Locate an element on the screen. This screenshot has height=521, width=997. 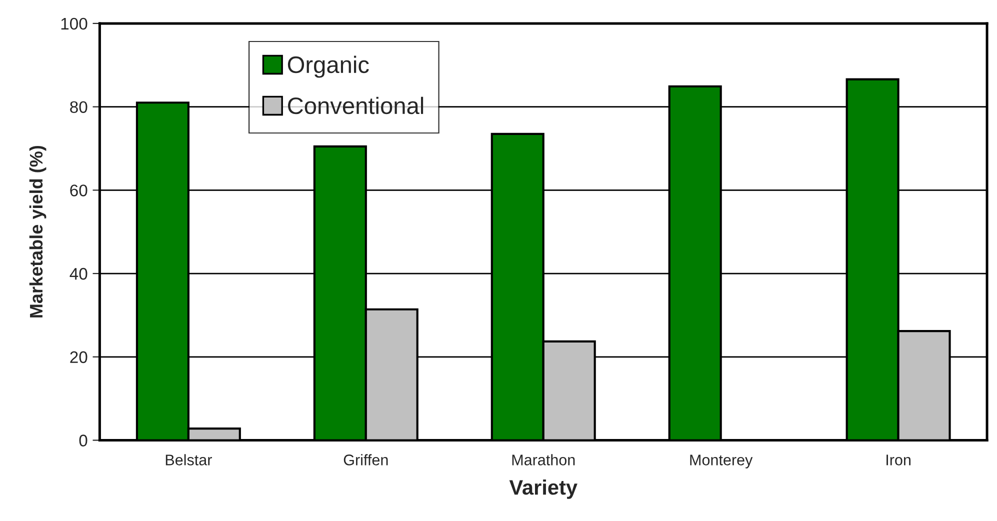
y-axis-title: Marketable yield (%) is located at coordinates (37, 232).